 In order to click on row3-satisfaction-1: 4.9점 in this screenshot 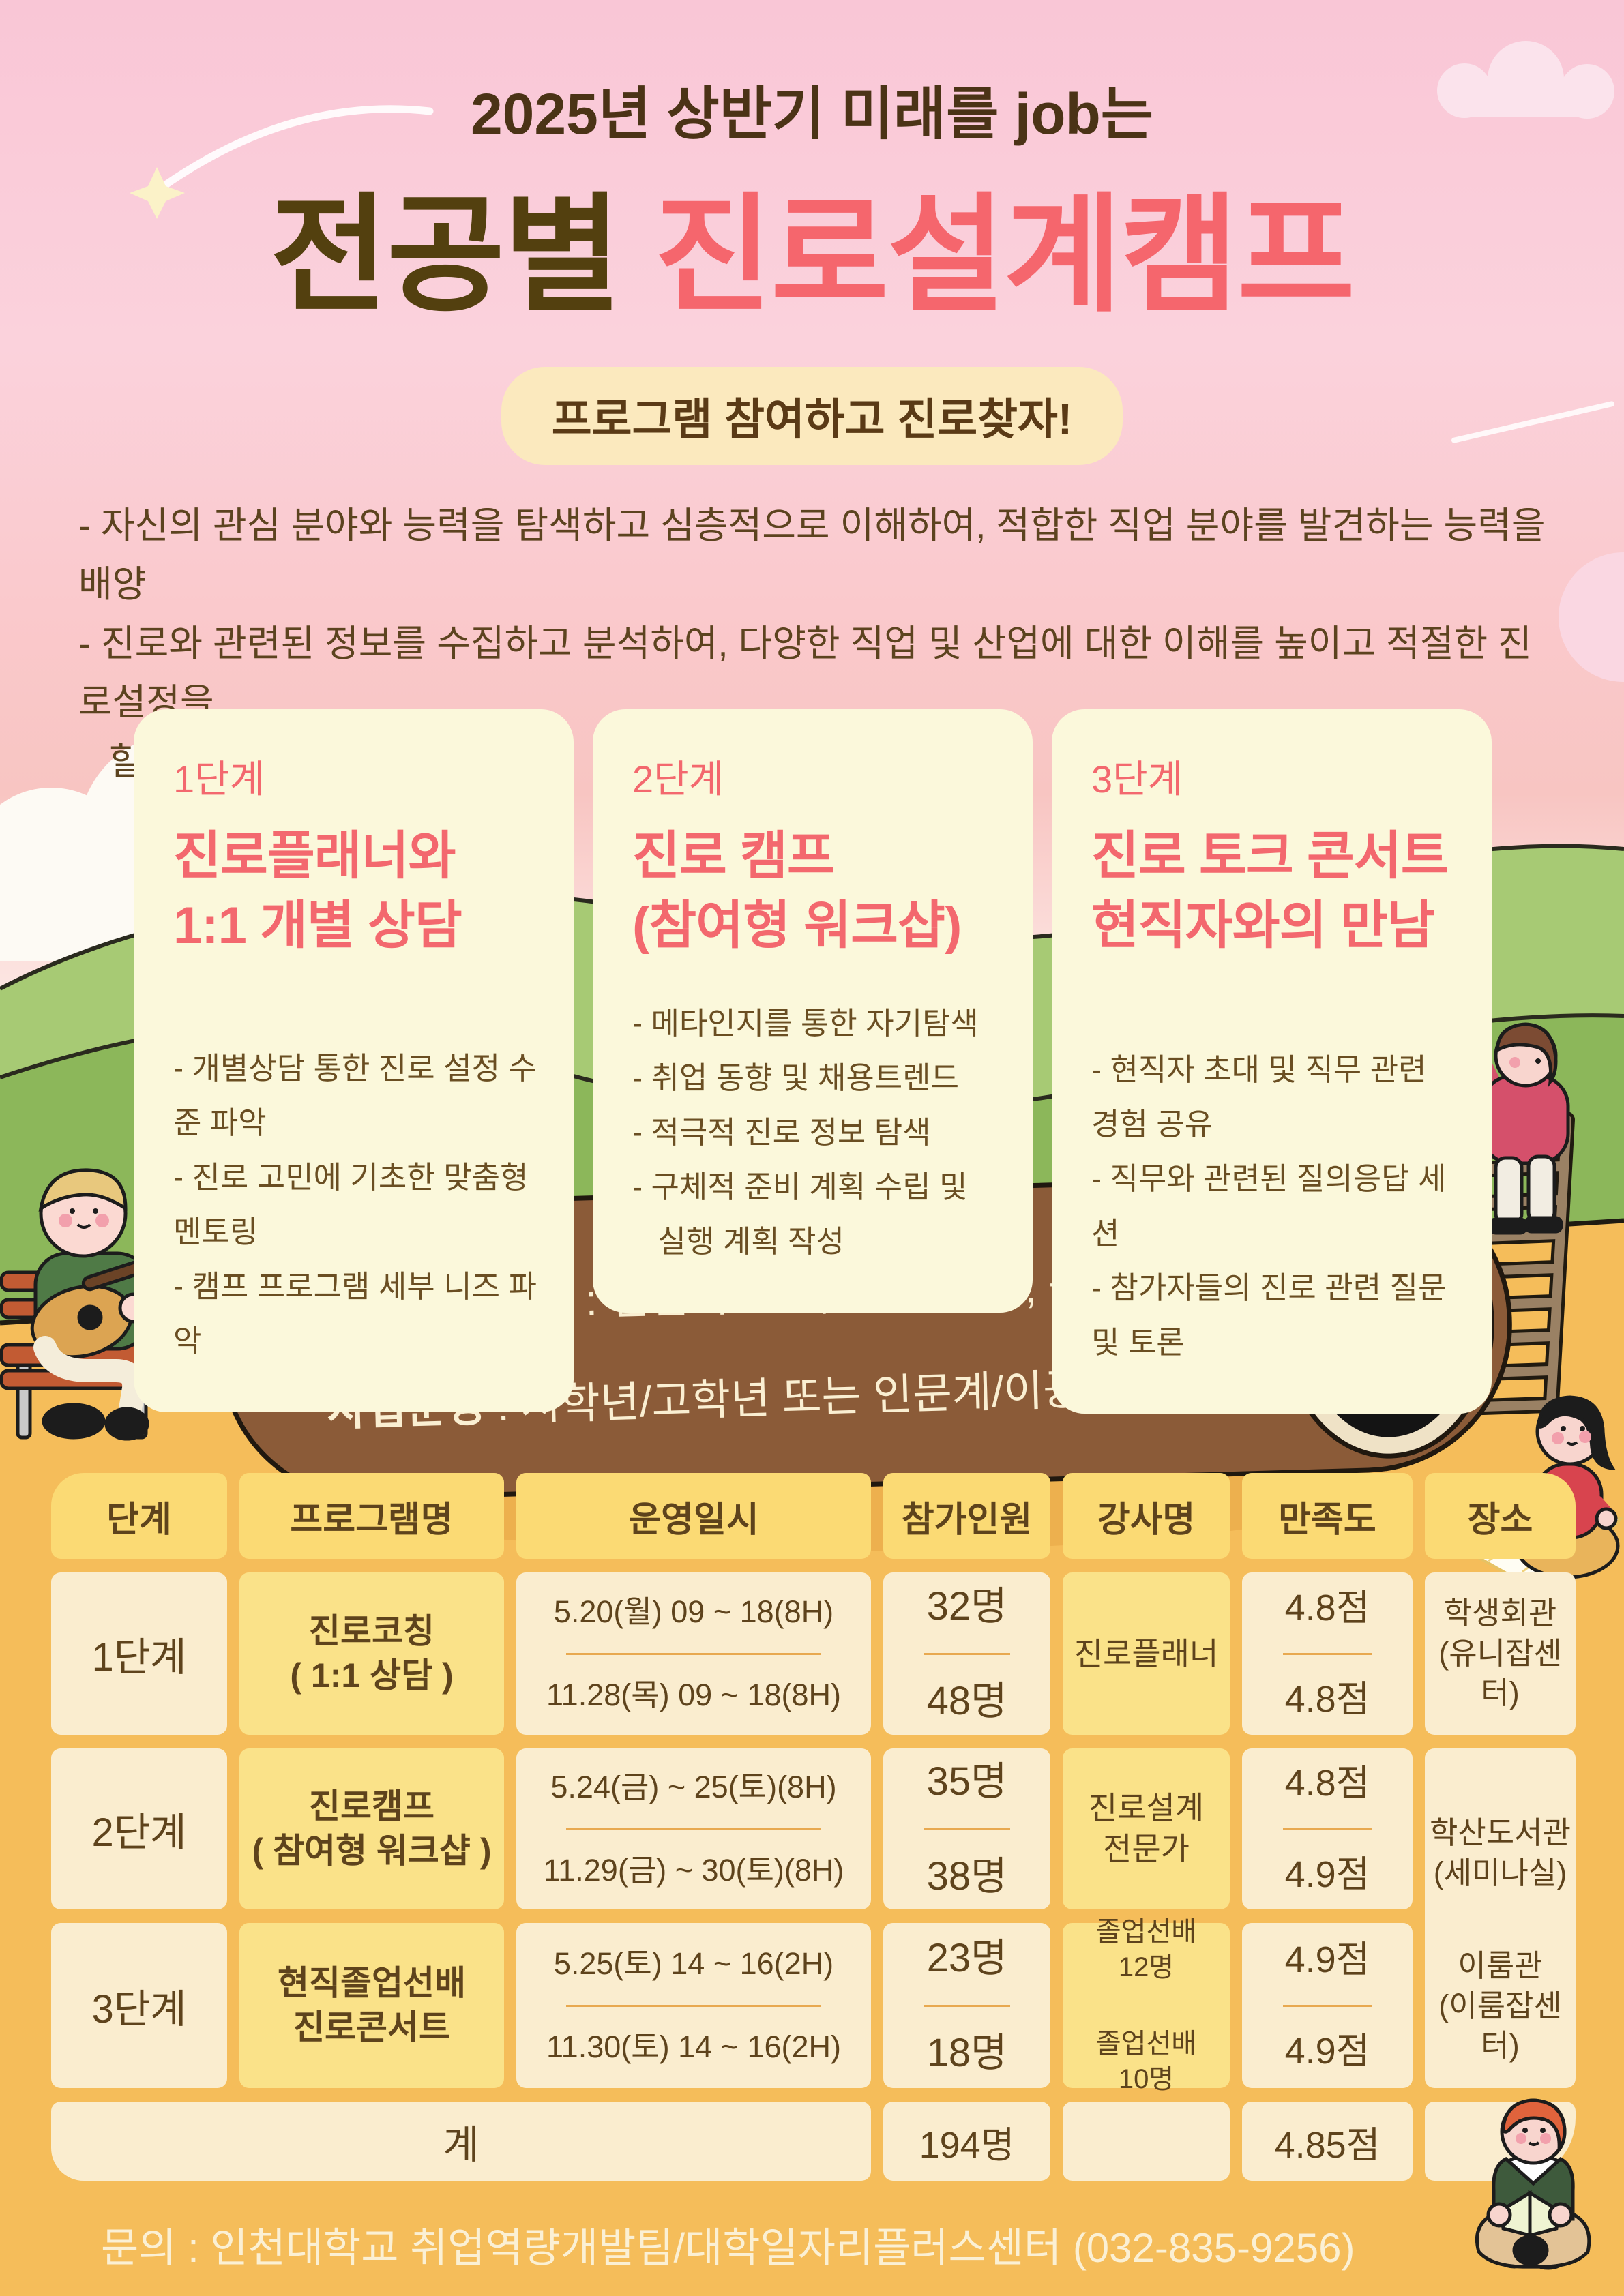, I will do `click(1327, 1960)`.